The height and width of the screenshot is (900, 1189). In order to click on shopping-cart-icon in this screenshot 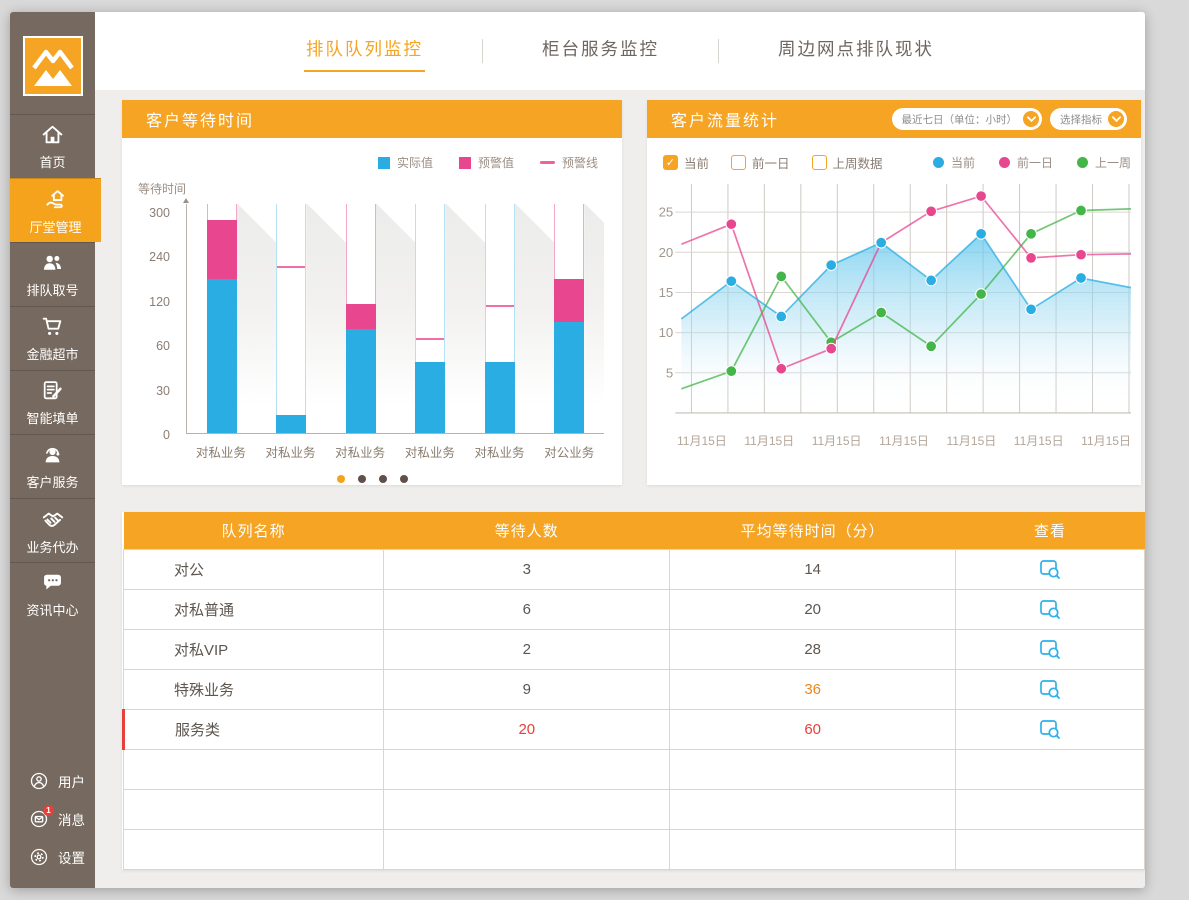, I will do `click(52, 326)`.